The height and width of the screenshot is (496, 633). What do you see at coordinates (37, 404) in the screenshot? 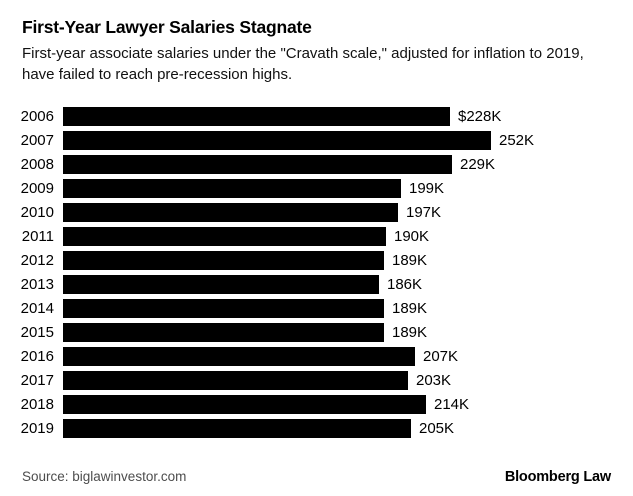
I see `year-label: 2018` at bounding box center [37, 404].